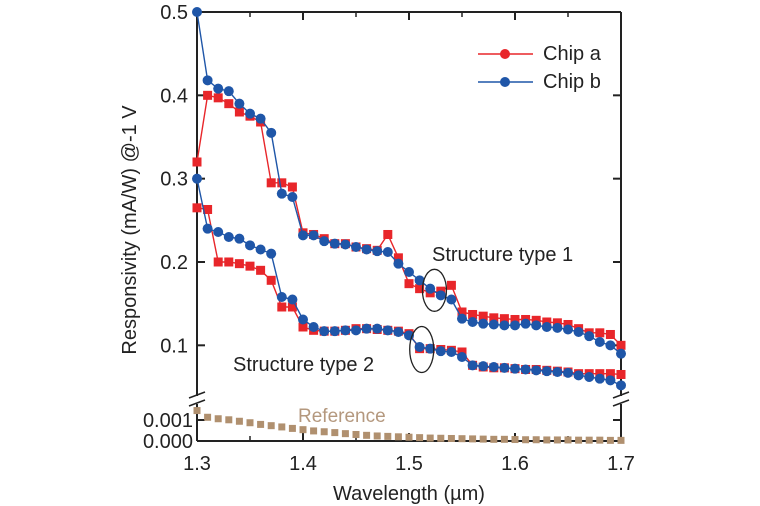 Image resolution: width=760 pixels, height=506 pixels. I want to click on y-axis-title: Responsivity (mA/W) @-1 V, so click(130, 230).